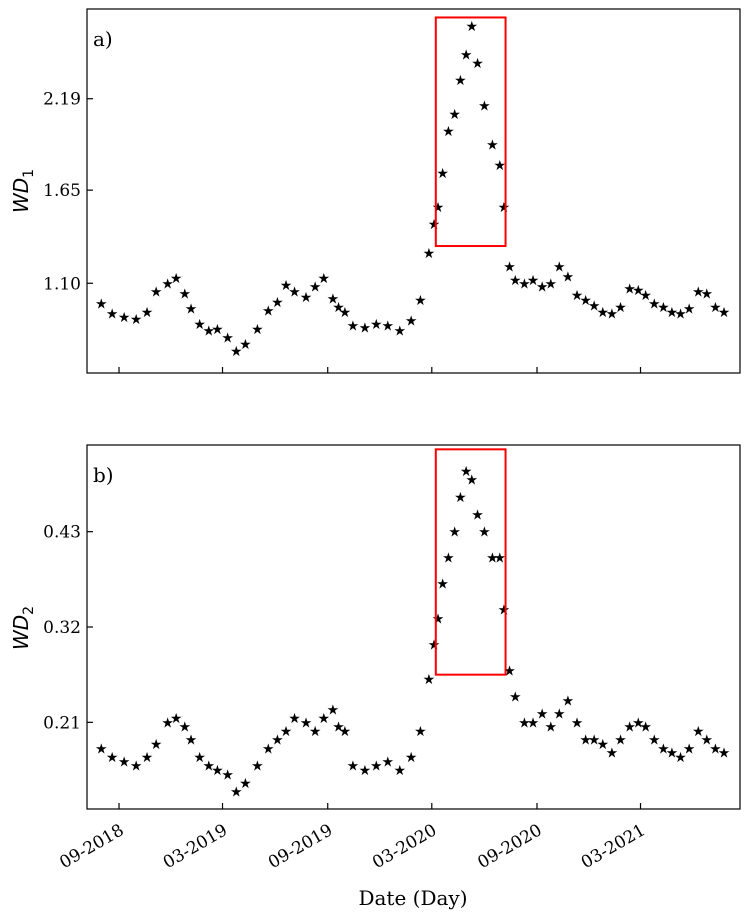 The width and height of the screenshot is (748, 918). What do you see at coordinates (62, 723) in the screenshot?
I see `y-tick-label: 0.21` at bounding box center [62, 723].